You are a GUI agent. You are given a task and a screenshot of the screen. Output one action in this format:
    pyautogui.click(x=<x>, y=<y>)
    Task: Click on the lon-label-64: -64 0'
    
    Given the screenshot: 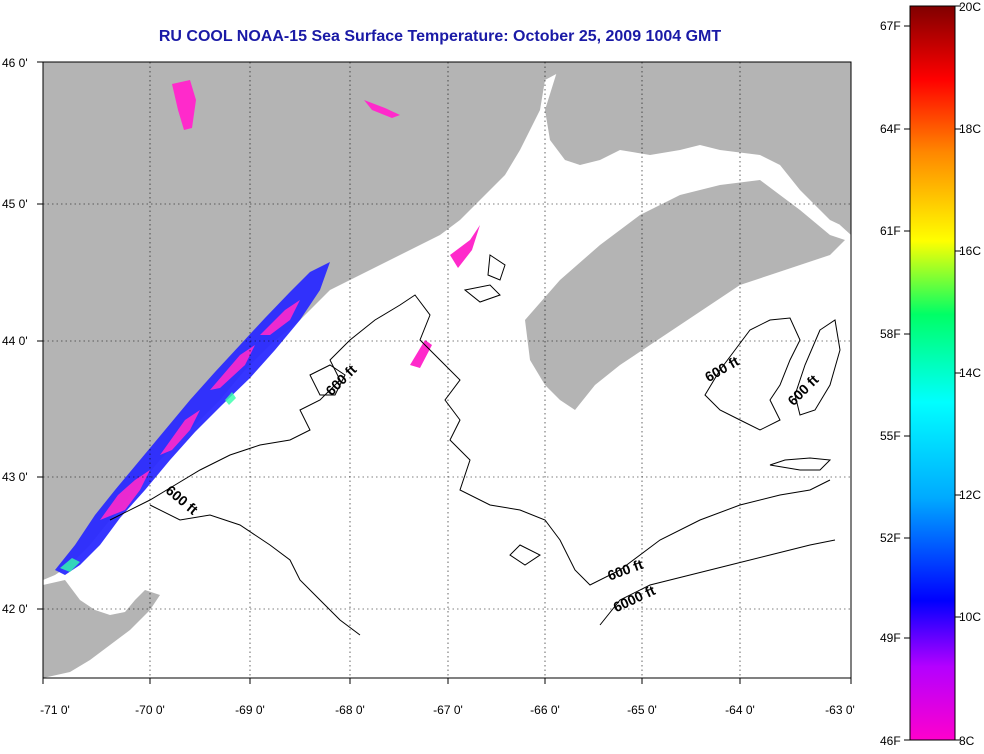 What is the action you would take?
    pyautogui.click(x=740, y=710)
    